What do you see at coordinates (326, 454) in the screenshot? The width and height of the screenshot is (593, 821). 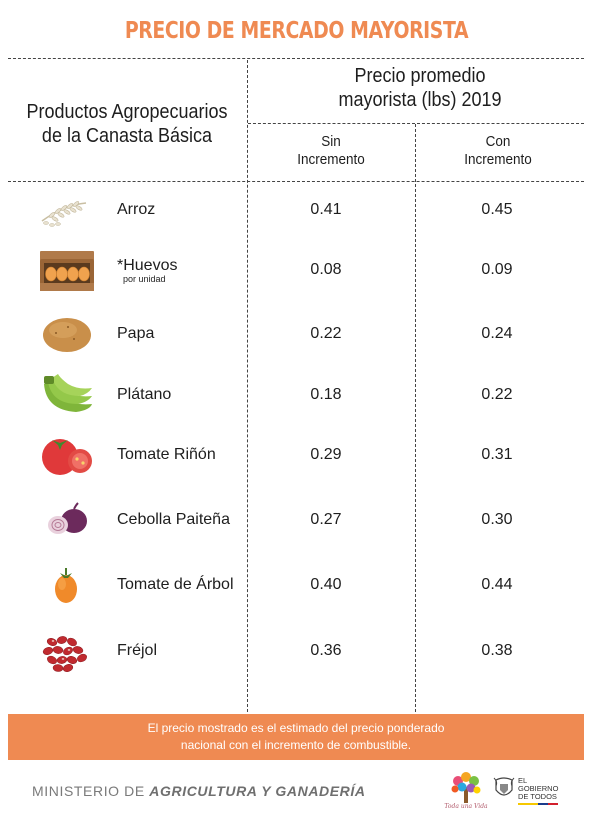 I see `price-sin-incremento: 0.29` at bounding box center [326, 454].